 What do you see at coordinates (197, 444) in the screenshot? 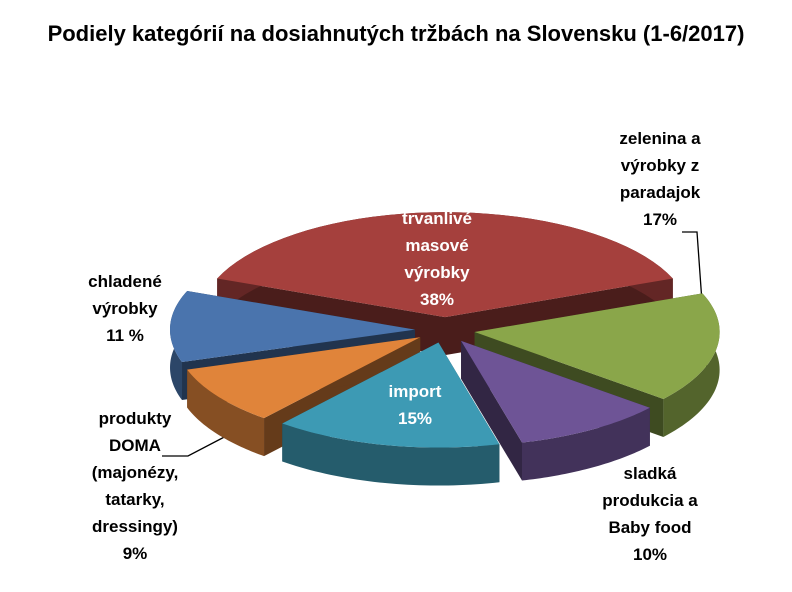
I see `leader-line` at bounding box center [197, 444].